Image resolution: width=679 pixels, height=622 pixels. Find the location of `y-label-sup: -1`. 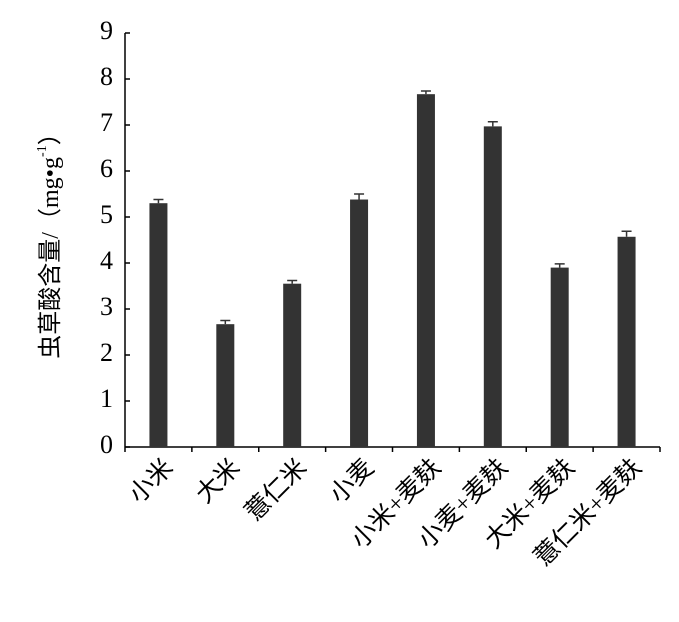

y-label-sup: -1 is located at coordinates (42, 151).